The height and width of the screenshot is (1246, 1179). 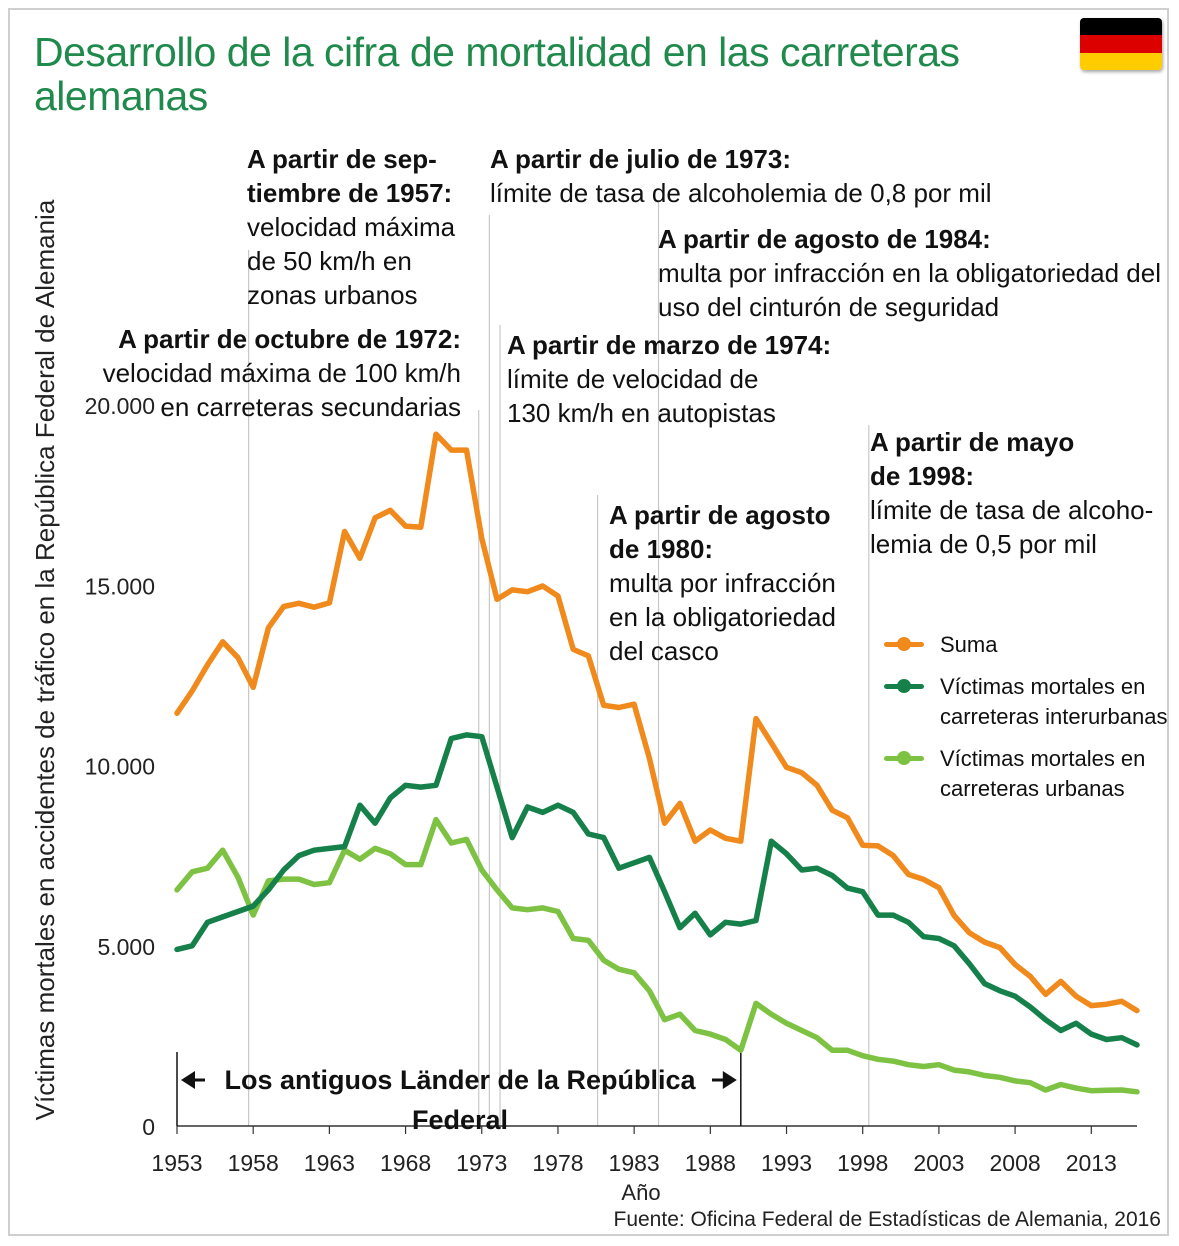 I want to click on y-tick-label: 15.000, so click(x=120, y=586).